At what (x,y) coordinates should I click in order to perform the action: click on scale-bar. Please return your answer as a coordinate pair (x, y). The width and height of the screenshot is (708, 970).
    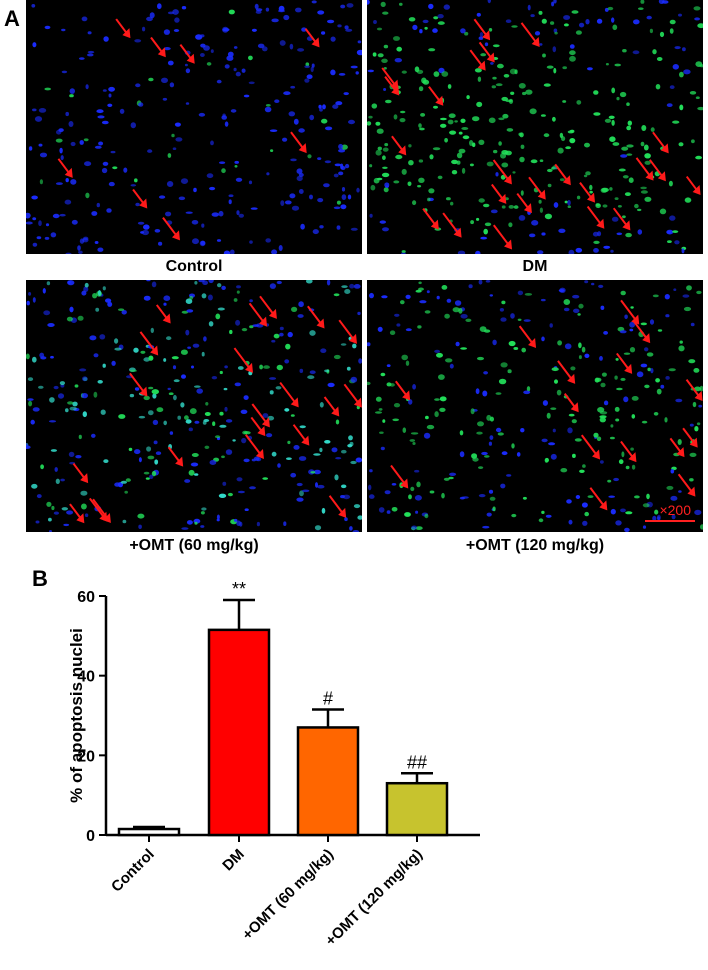
    Looking at the image, I should click on (670, 521).